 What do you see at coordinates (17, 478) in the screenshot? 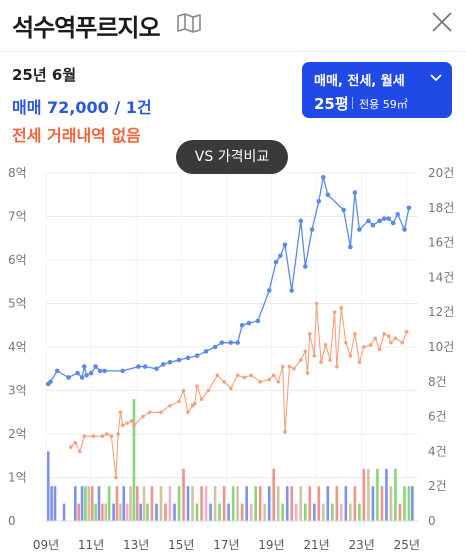
I see `y-left-tick-label: 1억` at bounding box center [17, 478].